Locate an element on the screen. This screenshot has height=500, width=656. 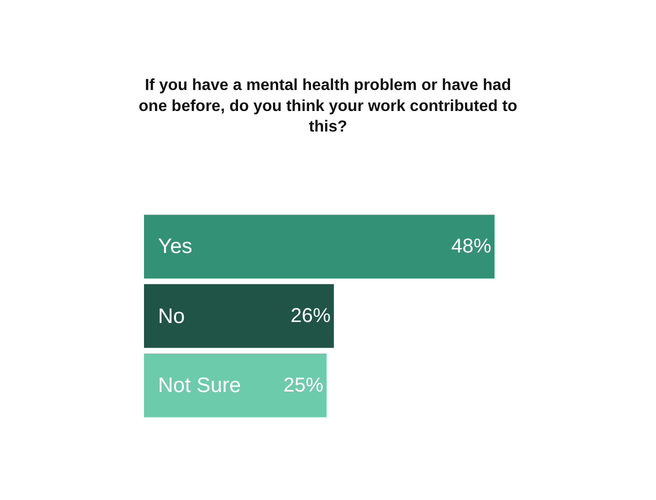
data-label: 25% is located at coordinates (303, 385).